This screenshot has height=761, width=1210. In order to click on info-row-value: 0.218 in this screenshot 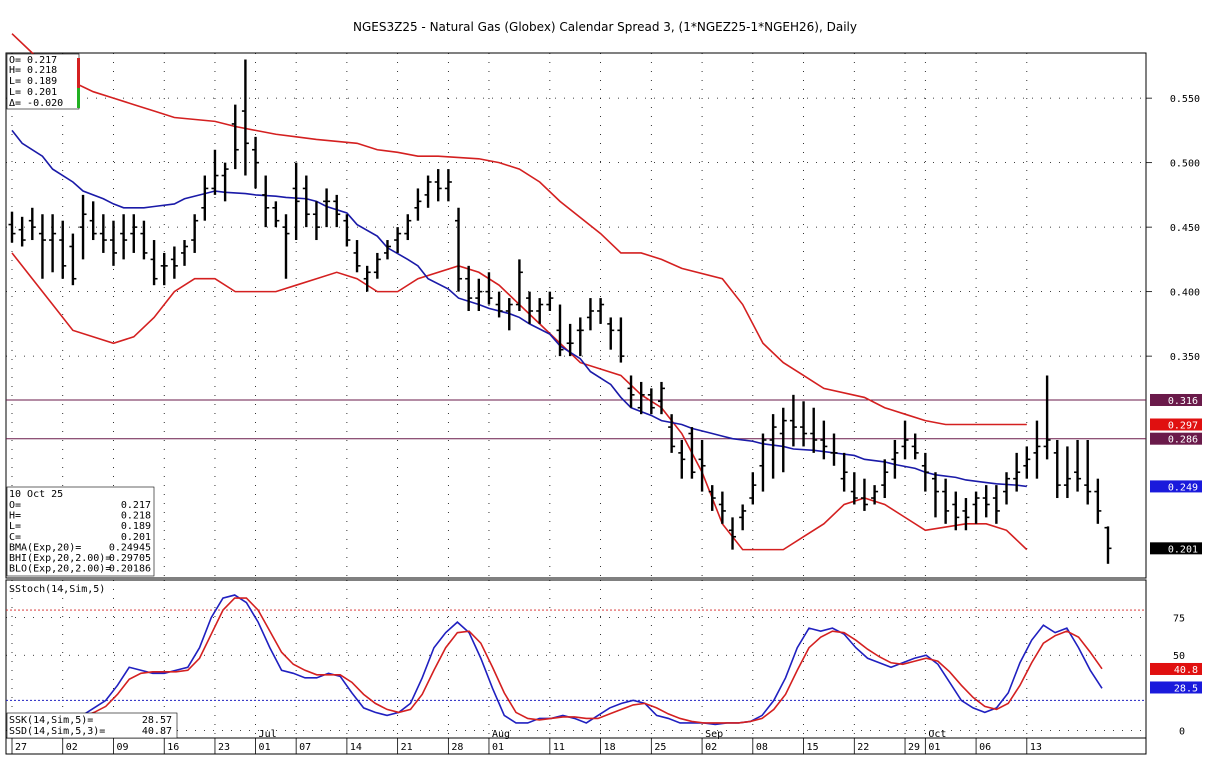, I will do `click(136, 516)`.